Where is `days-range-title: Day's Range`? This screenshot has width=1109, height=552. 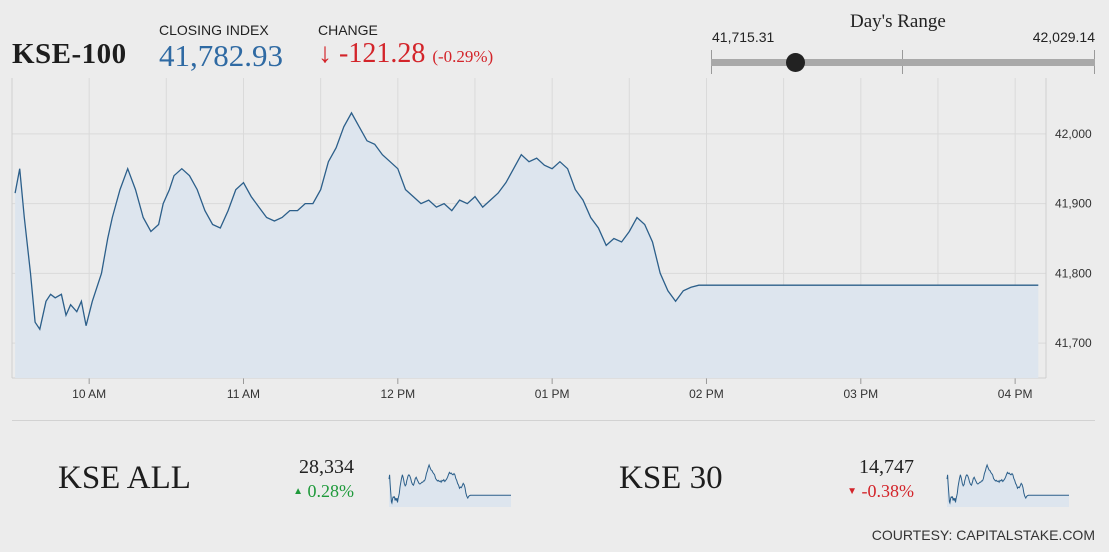 days-range-title: Day's Range is located at coordinates (898, 21).